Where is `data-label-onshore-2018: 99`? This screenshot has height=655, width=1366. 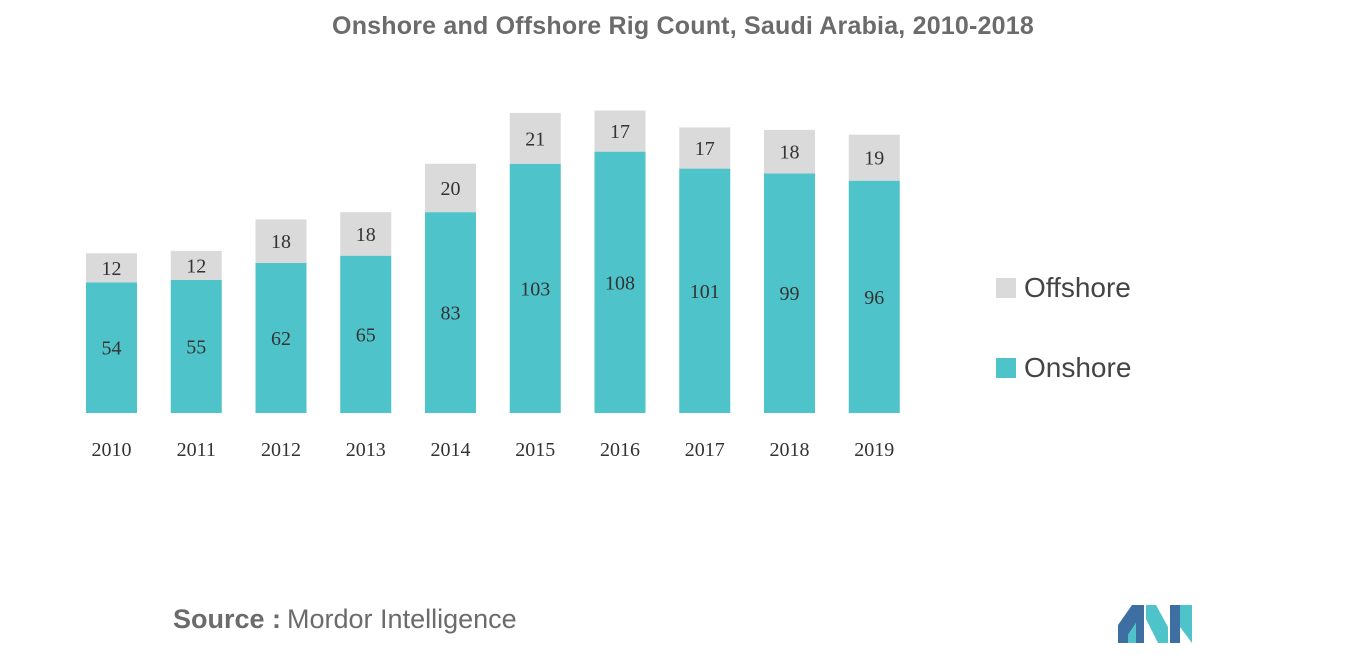
data-label-onshore-2018: 99 is located at coordinates (790, 294).